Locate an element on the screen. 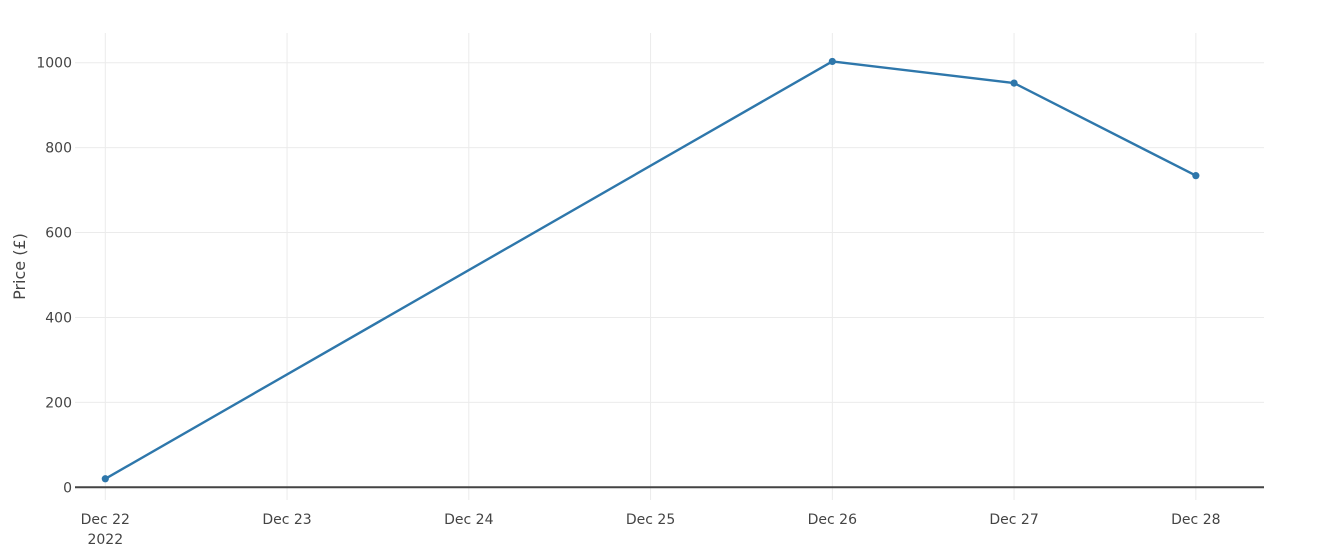 The image size is (1331, 553). y-tick-label: 1000 is located at coordinates (54, 64).